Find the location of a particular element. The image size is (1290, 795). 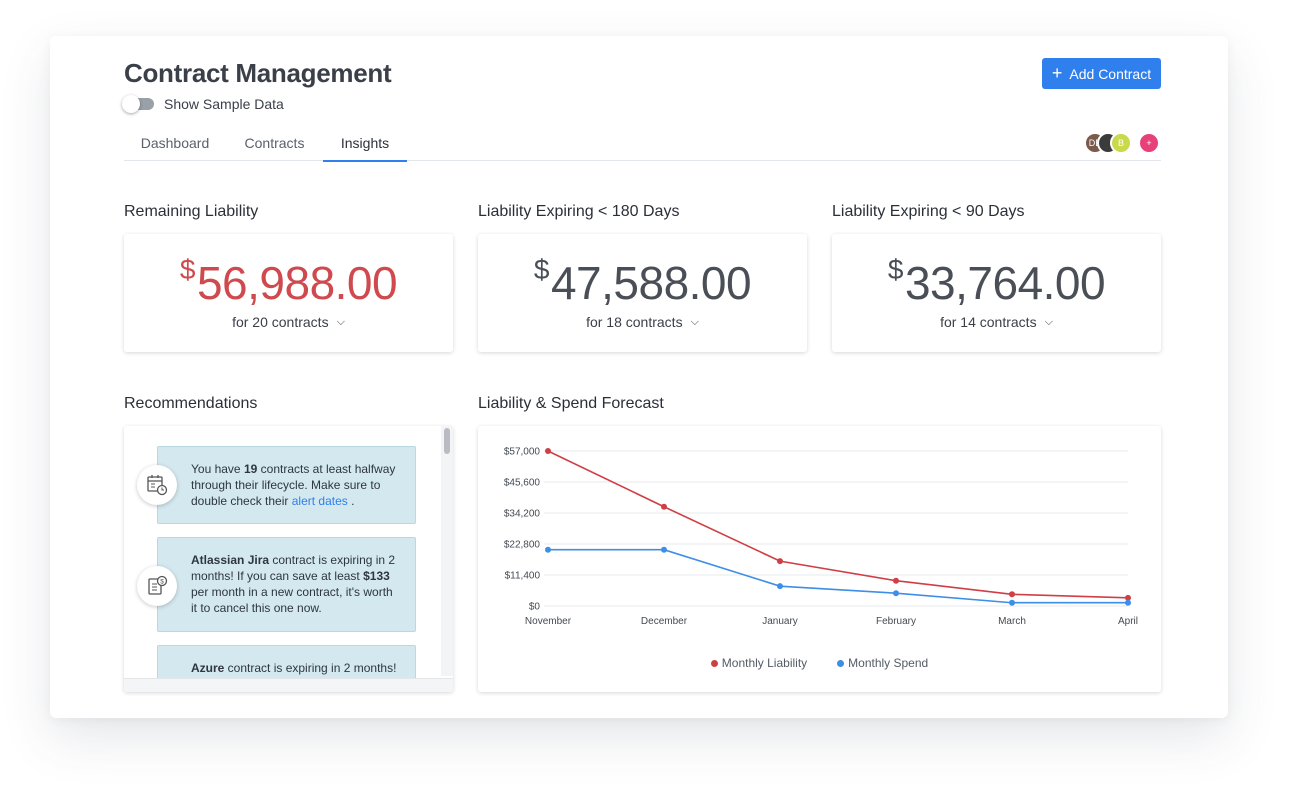

legend-label: Monthly Spend is located at coordinates (888, 663).